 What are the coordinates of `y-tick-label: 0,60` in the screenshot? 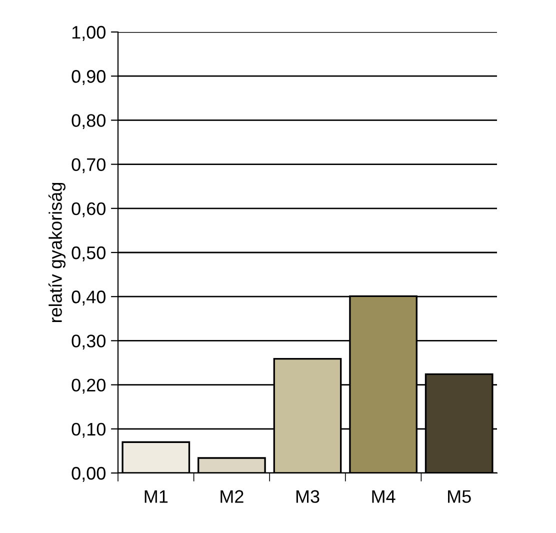 It's located at (89, 210).